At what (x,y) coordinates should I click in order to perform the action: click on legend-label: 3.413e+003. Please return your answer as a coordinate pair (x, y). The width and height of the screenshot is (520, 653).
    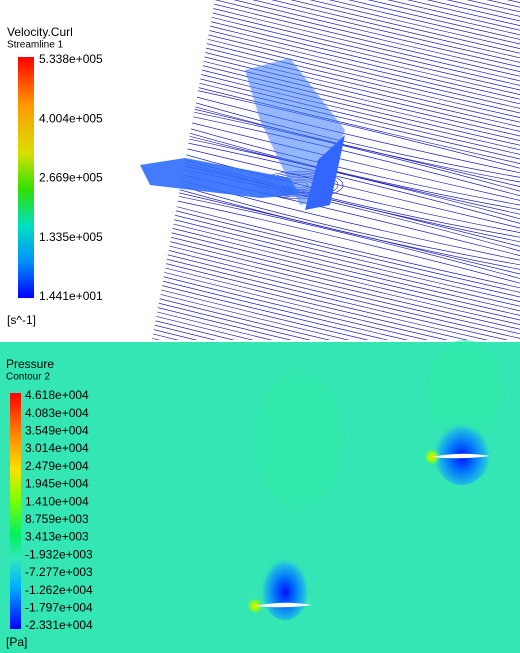
    Looking at the image, I should click on (57, 537).